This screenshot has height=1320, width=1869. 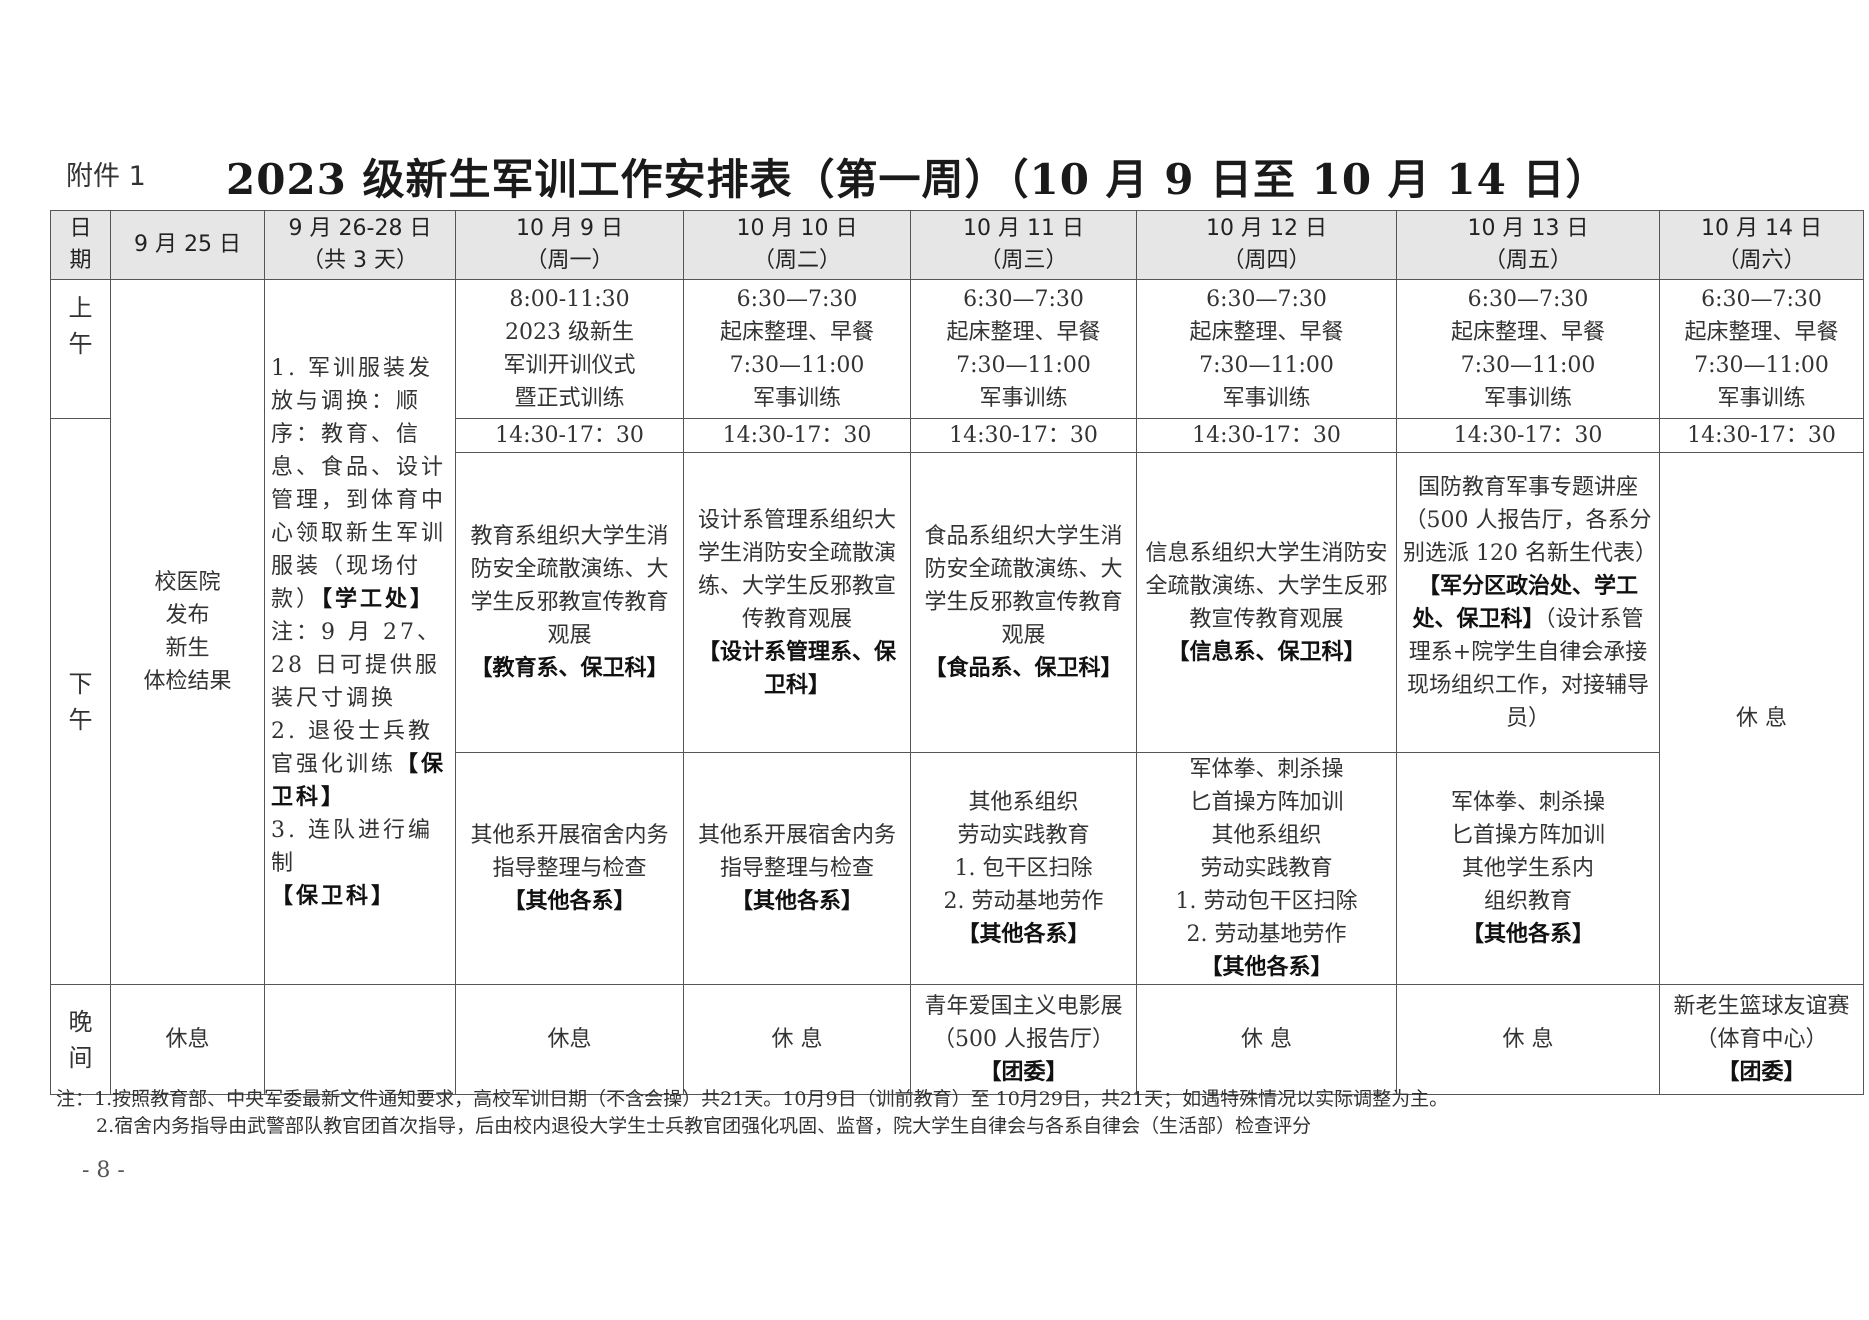 What do you see at coordinates (569, 602) in the screenshot?
I see `afternoon-a-oct9: 教育系组织大学生消防安全疏散演练、大学生反邪教宣传教育观展 【教育系、保卫科】` at bounding box center [569, 602].